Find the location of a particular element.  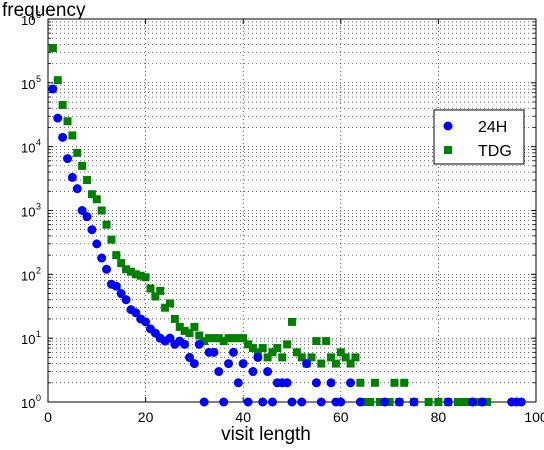

legend-label-tdg: TDG is located at coordinates (495, 151).